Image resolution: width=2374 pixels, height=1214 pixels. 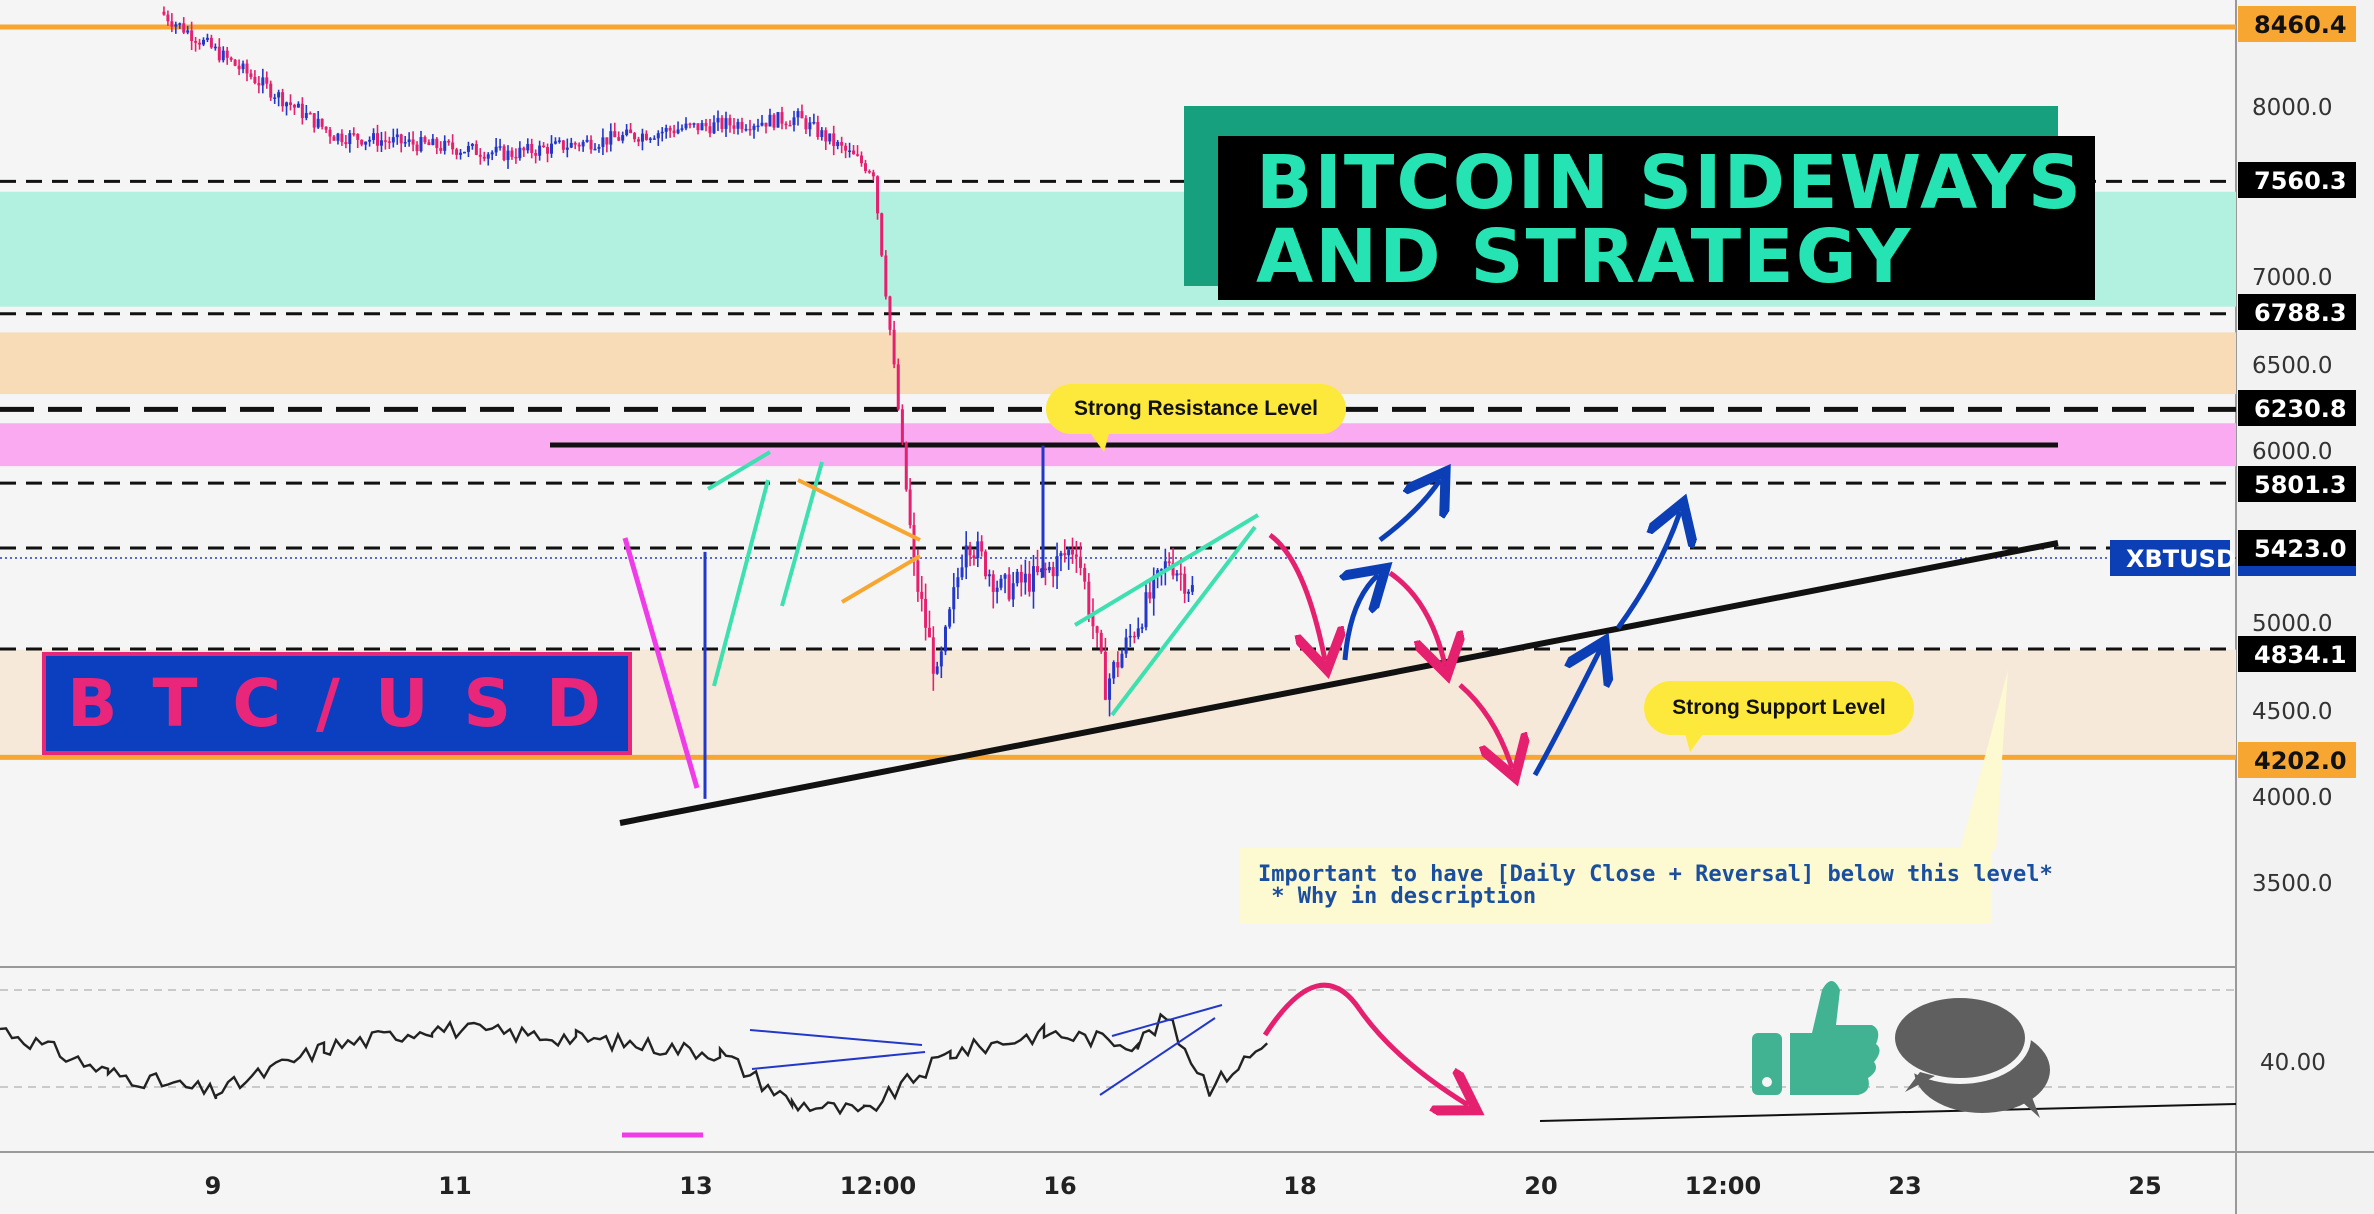 I want to click on price-box-label: 4834.1, so click(x=2300, y=655).